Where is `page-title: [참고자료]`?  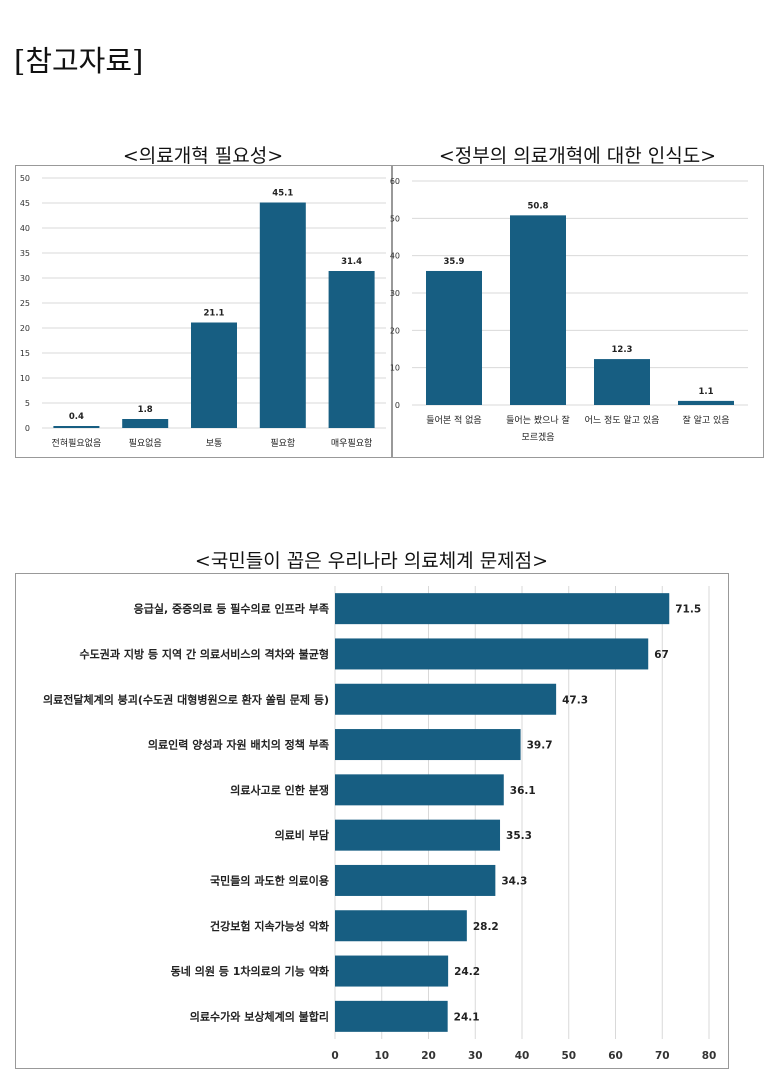 page-title: [참고자료] is located at coordinates (79, 61).